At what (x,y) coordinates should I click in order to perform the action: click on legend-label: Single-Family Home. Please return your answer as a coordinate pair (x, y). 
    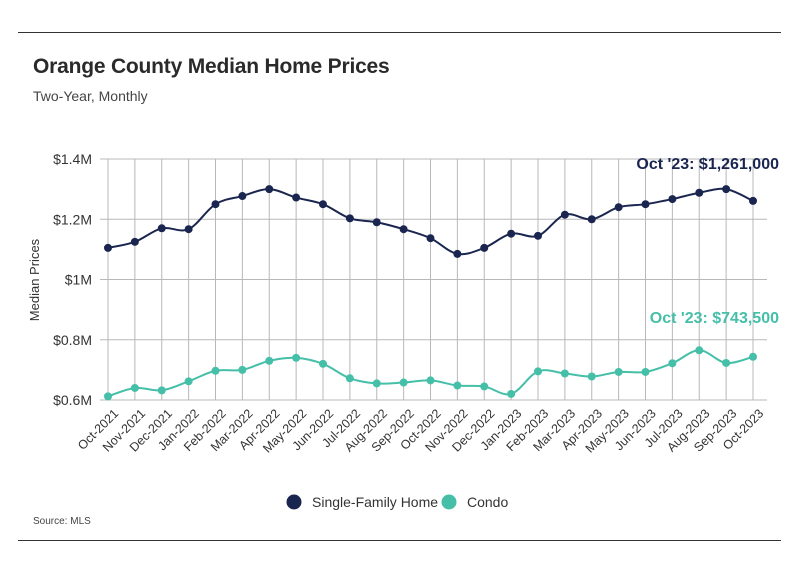
    Looking at the image, I should click on (375, 502).